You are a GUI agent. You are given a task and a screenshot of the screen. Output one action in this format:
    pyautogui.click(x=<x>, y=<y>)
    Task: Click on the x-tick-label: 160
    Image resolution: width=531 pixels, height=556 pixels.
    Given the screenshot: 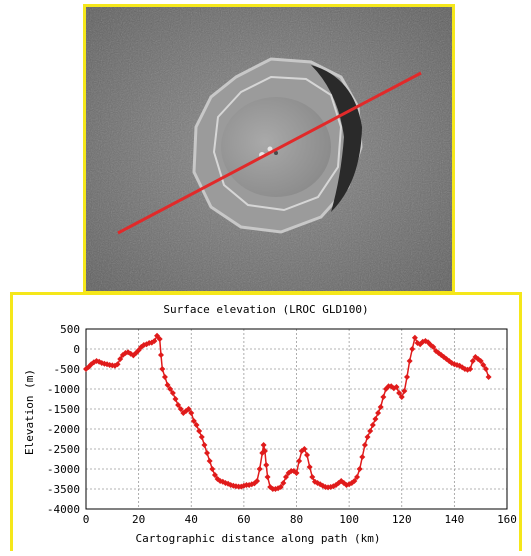 What is the action you would take?
    pyautogui.click(x=507, y=519)
    